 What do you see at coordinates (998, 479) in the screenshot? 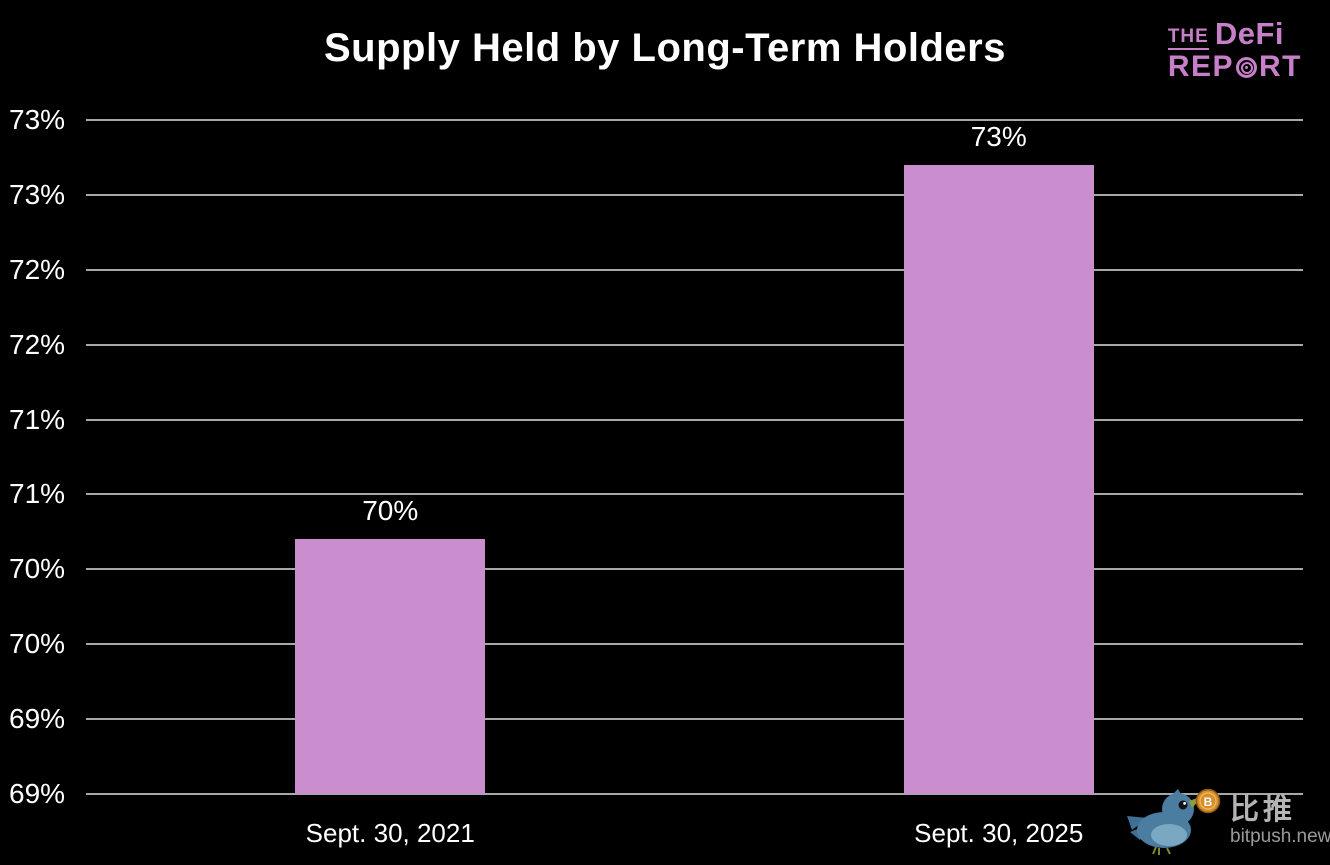
I see `bar-sept-30-2025` at bounding box center [998, 479].